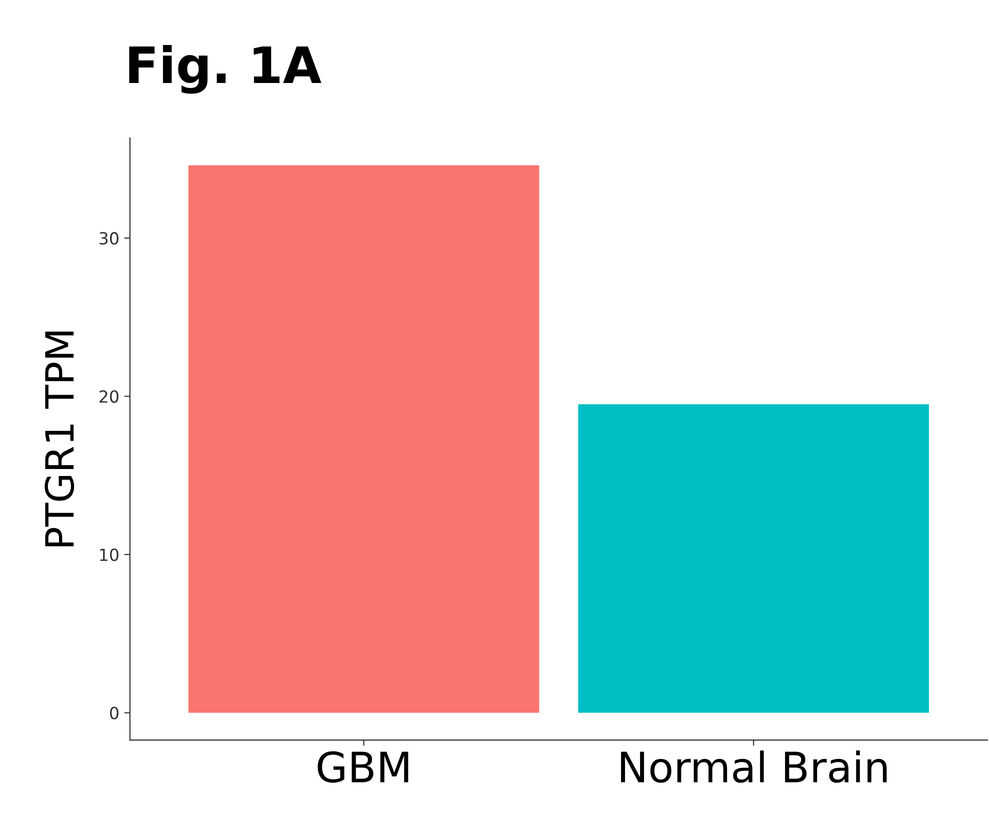  What do you see at coordinates (363, 767) in the screenshot?
I see `x-tick-label: GBM` at bounding box center [363, 767].